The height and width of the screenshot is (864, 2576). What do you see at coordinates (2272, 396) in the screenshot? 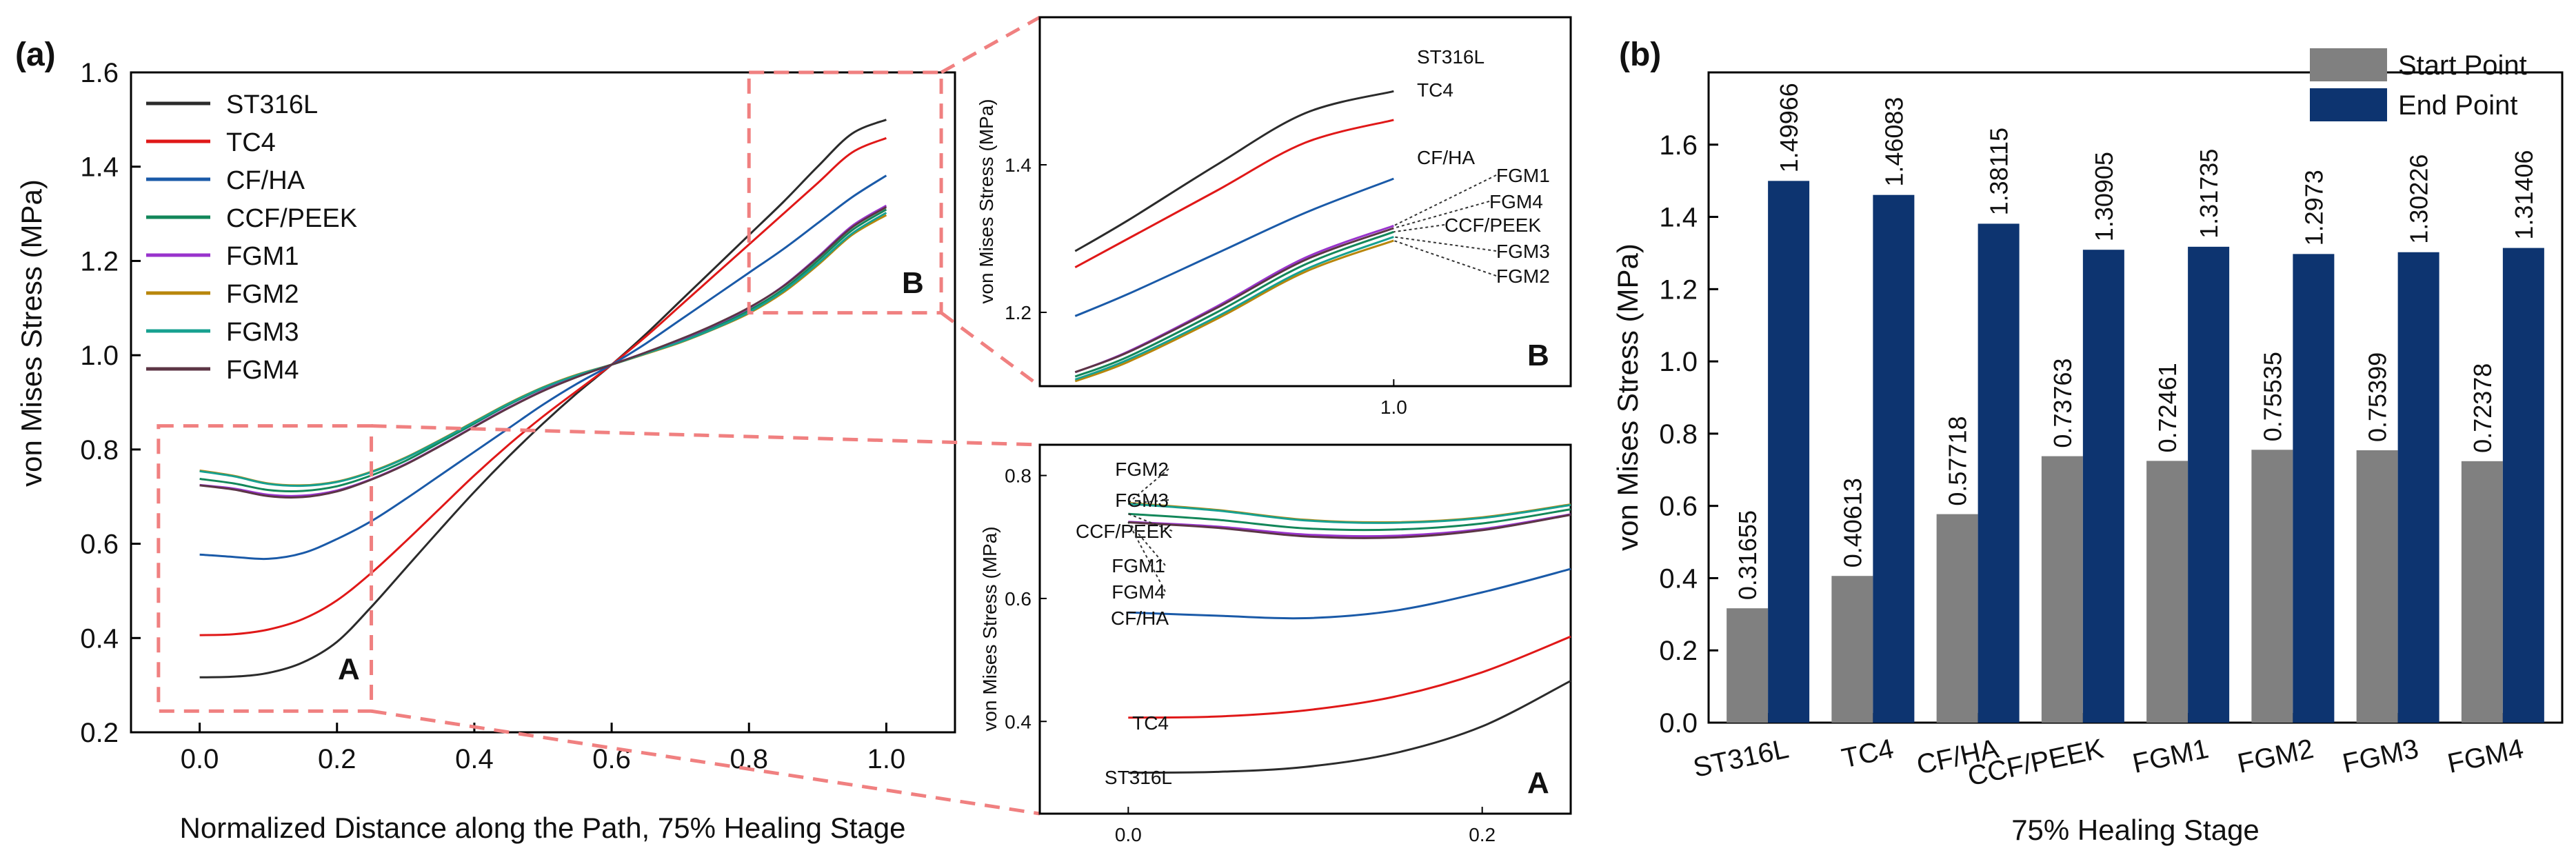
I see `bar-value-label: 0.75535` at bounding box center [2272, 396].